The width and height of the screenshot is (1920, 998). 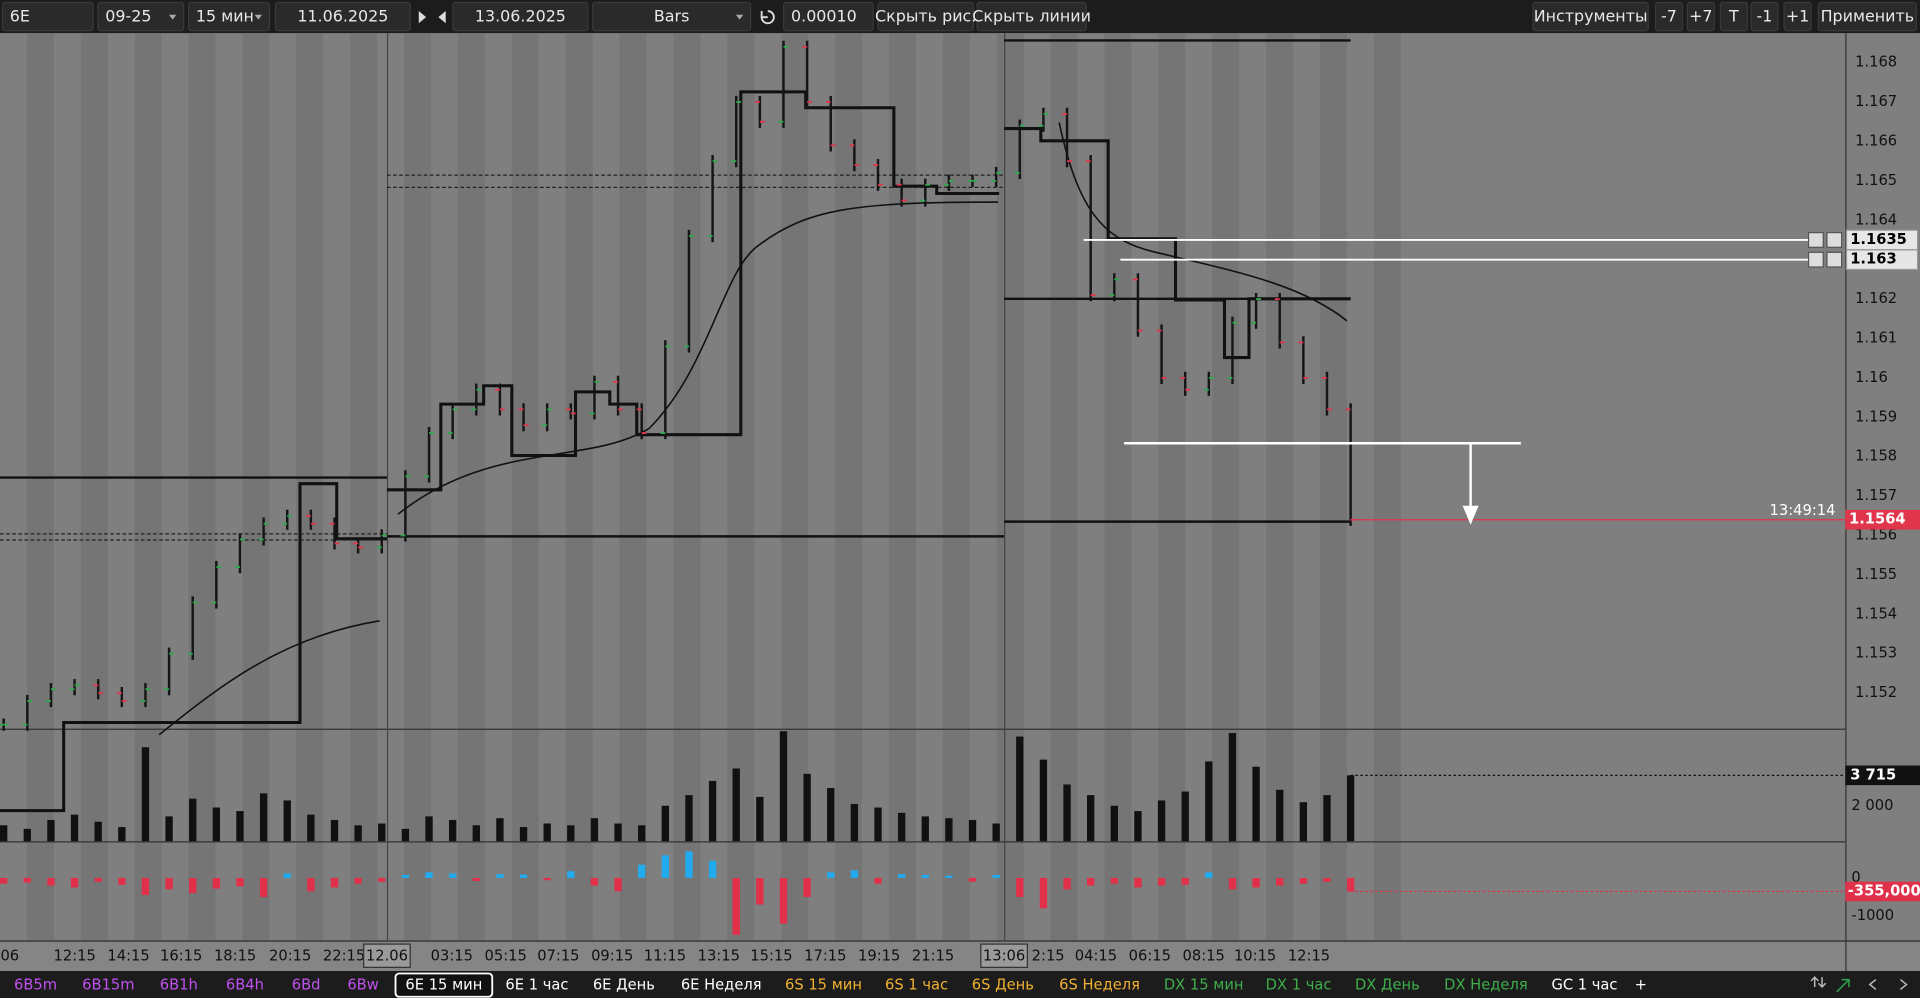 What do you see at coordinates (824, 16) in the screenshot?
I see `tick-size-label: 0.00010` at bounding box center [824, 16].